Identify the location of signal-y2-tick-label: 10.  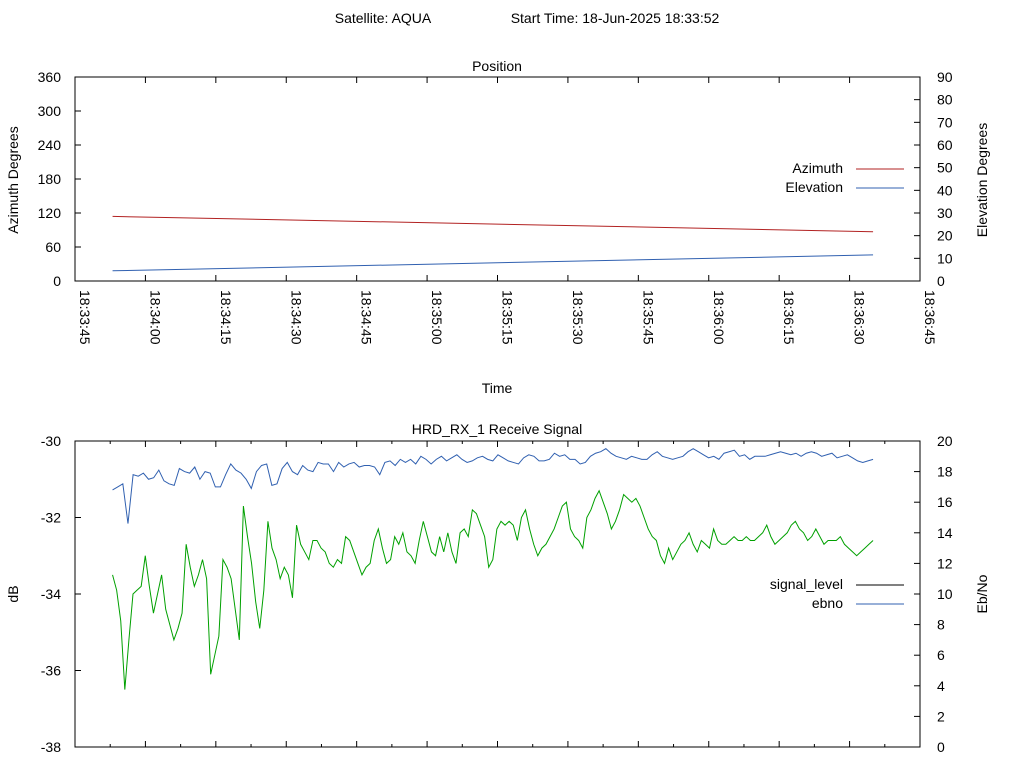
(945, 594).